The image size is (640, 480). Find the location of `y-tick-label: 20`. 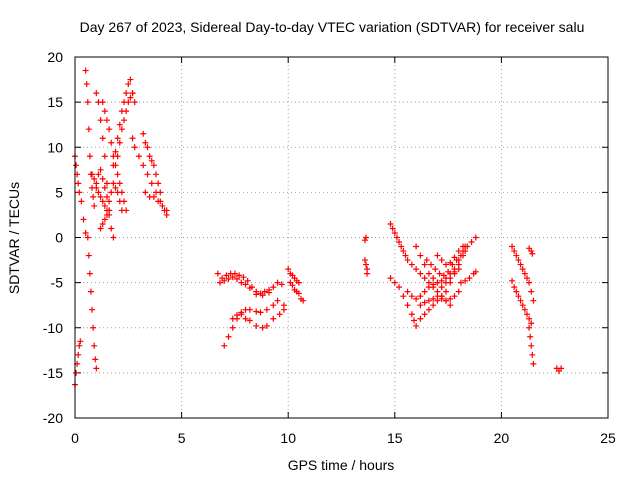

y-tick-label: 20 is located at coordinates (55, 57).